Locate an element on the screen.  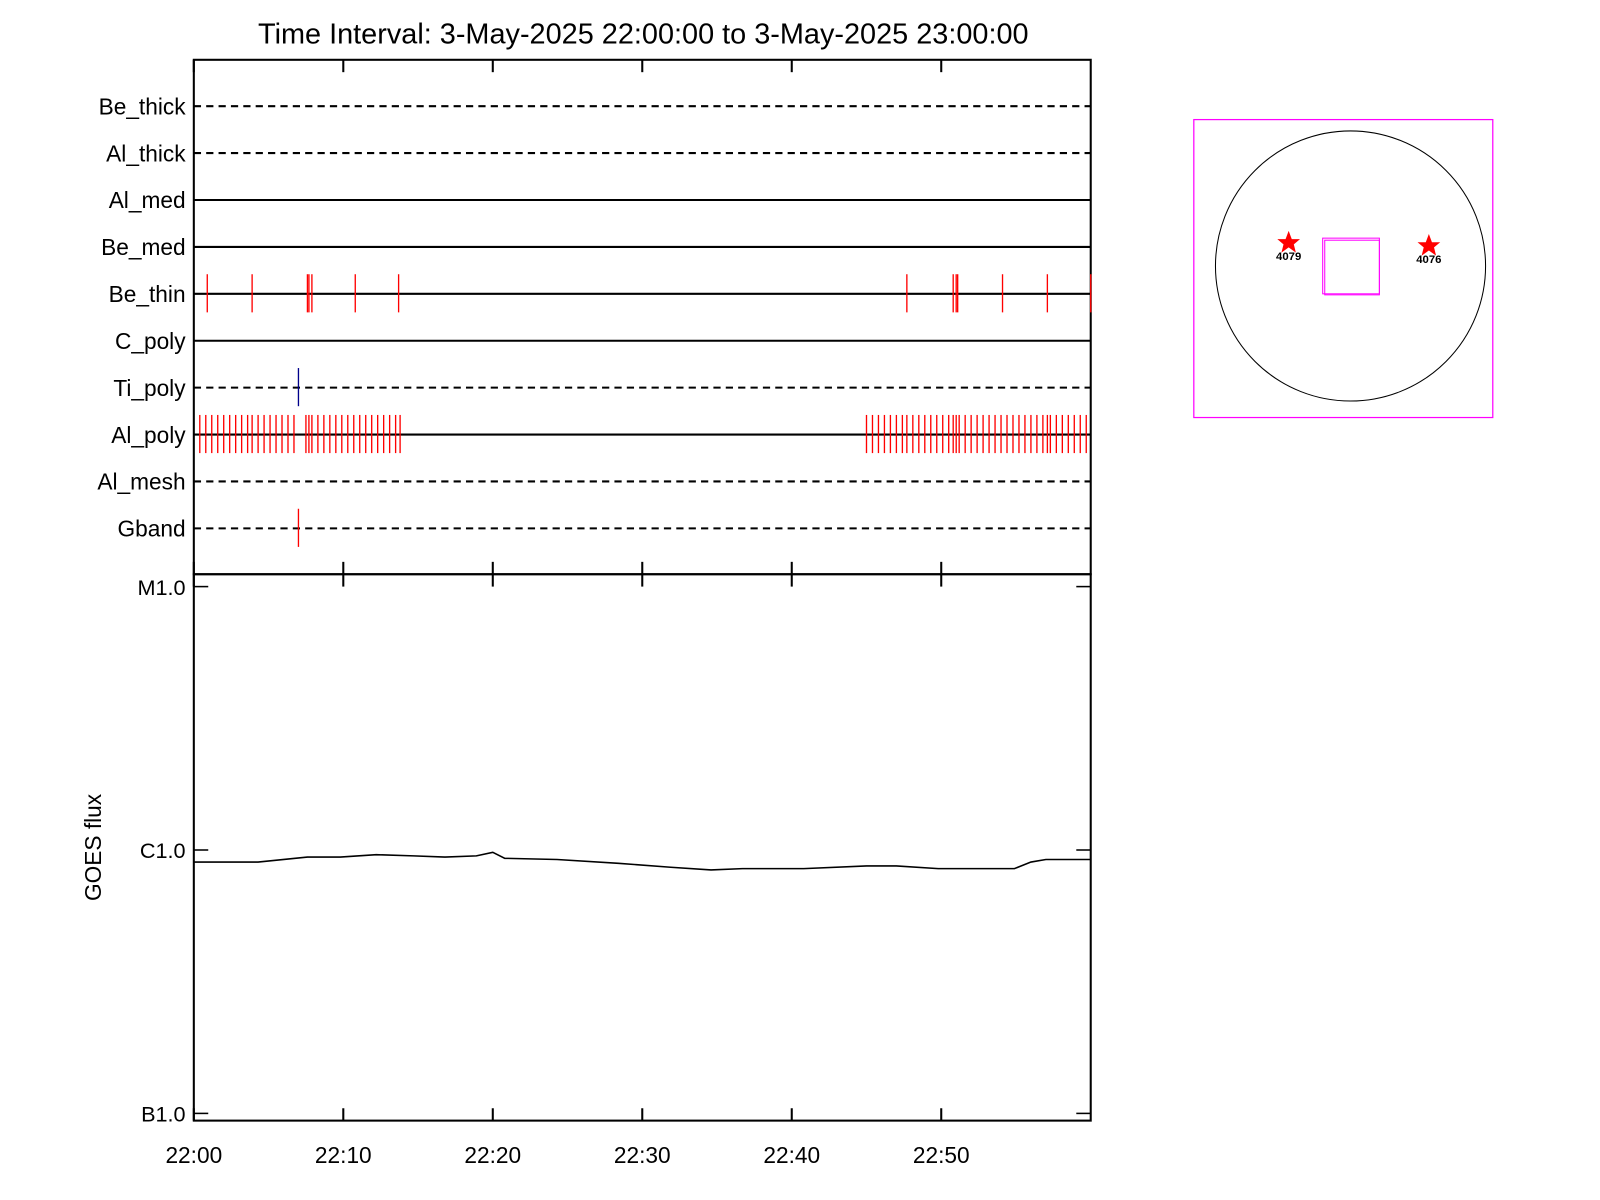
fov-box is located at coordinates (1352, 267).